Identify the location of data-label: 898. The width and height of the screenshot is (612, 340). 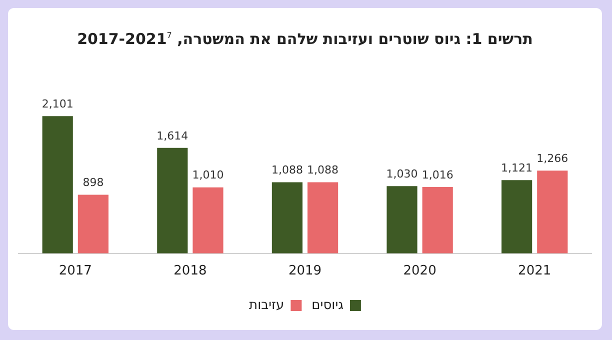
(93, 183).